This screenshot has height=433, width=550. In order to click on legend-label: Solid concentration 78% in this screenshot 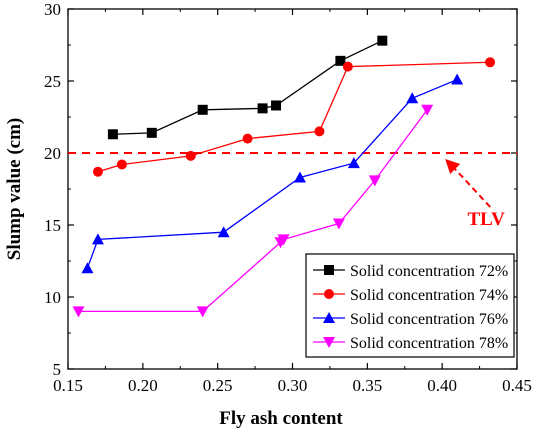, I will do `click(429, 343)`.